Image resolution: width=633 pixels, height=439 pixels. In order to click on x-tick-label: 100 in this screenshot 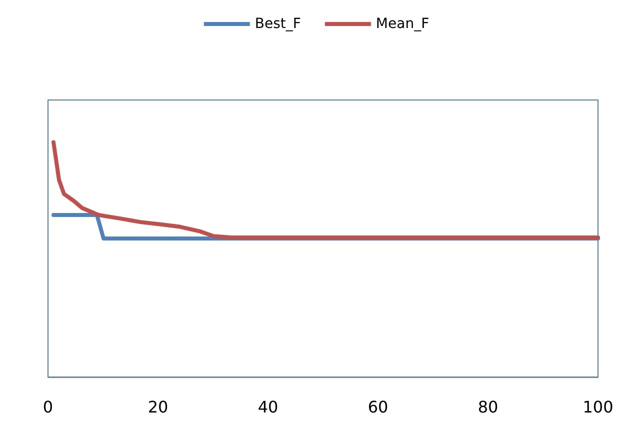, I will do `click(598, 407)`.